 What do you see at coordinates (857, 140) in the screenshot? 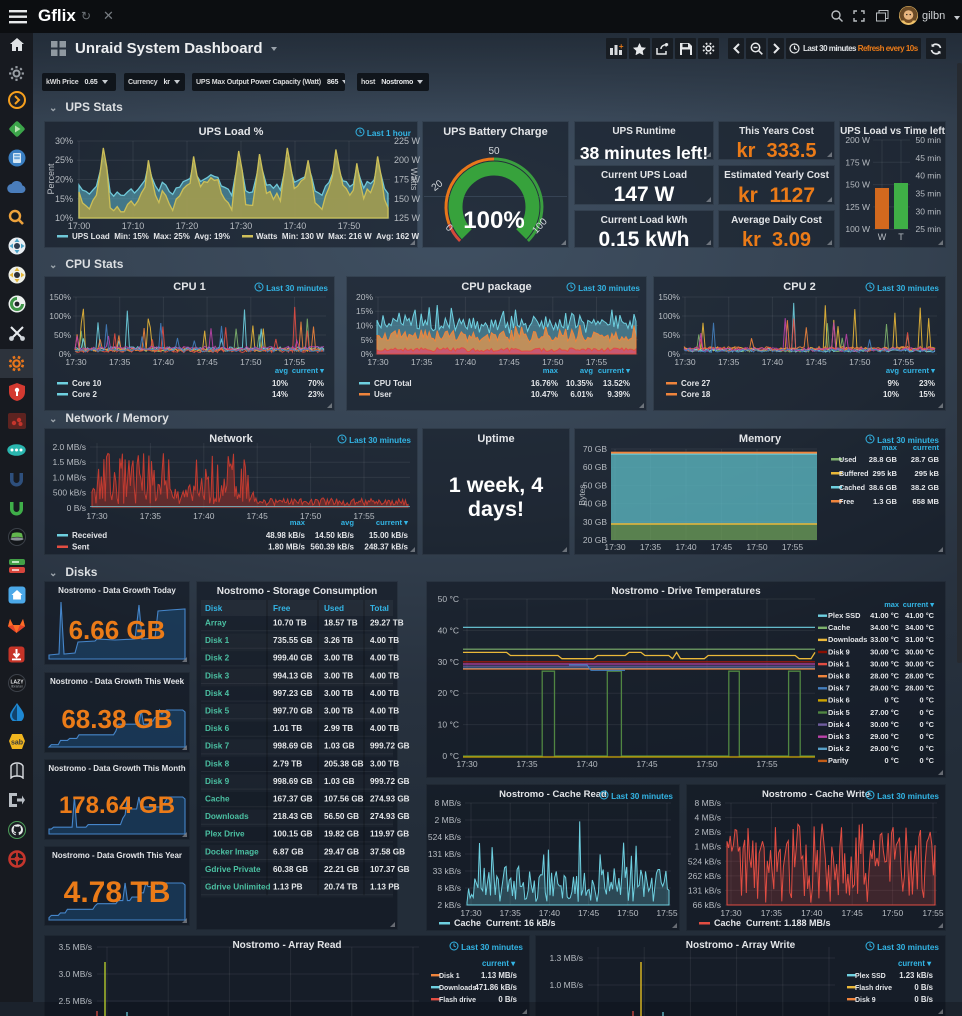
I see `svg-text: 200 W` at bounding box center [857, 140].